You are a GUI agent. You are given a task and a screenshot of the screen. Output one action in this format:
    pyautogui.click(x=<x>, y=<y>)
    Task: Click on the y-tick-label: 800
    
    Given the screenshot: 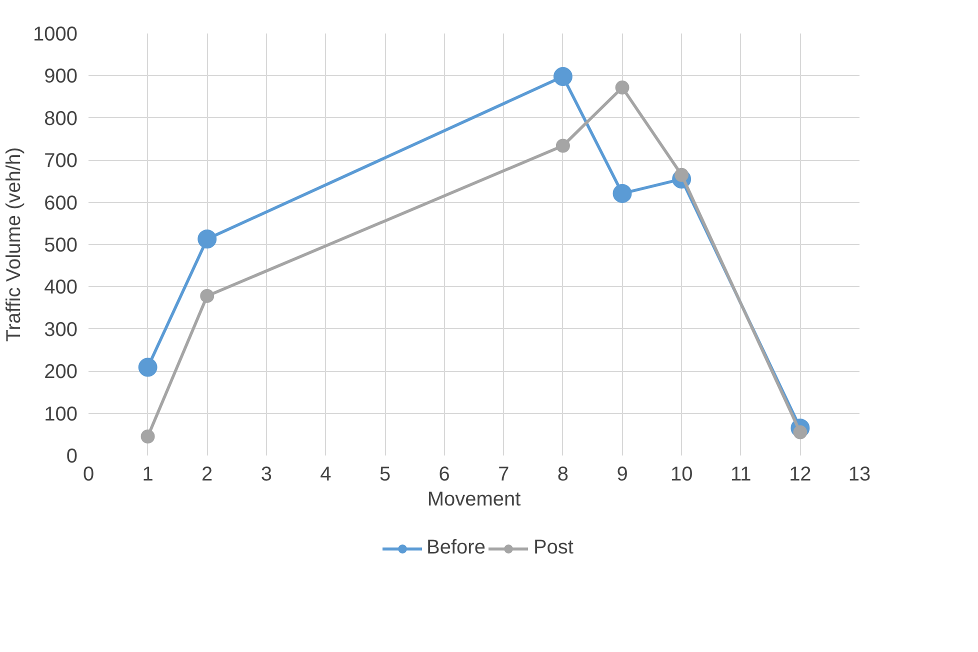 What is the action you would take?
    pyautogui.click(x=61, y=119)
    